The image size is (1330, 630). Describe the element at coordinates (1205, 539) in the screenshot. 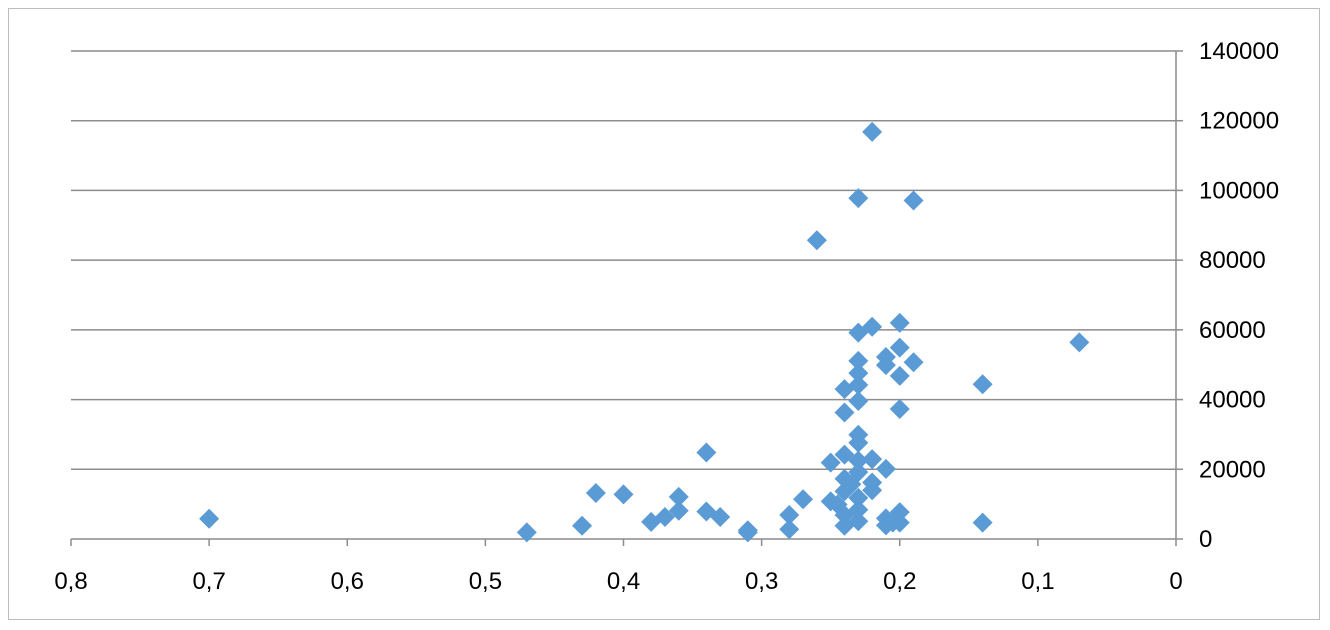

I see `y-tick-label: 0` at that location.